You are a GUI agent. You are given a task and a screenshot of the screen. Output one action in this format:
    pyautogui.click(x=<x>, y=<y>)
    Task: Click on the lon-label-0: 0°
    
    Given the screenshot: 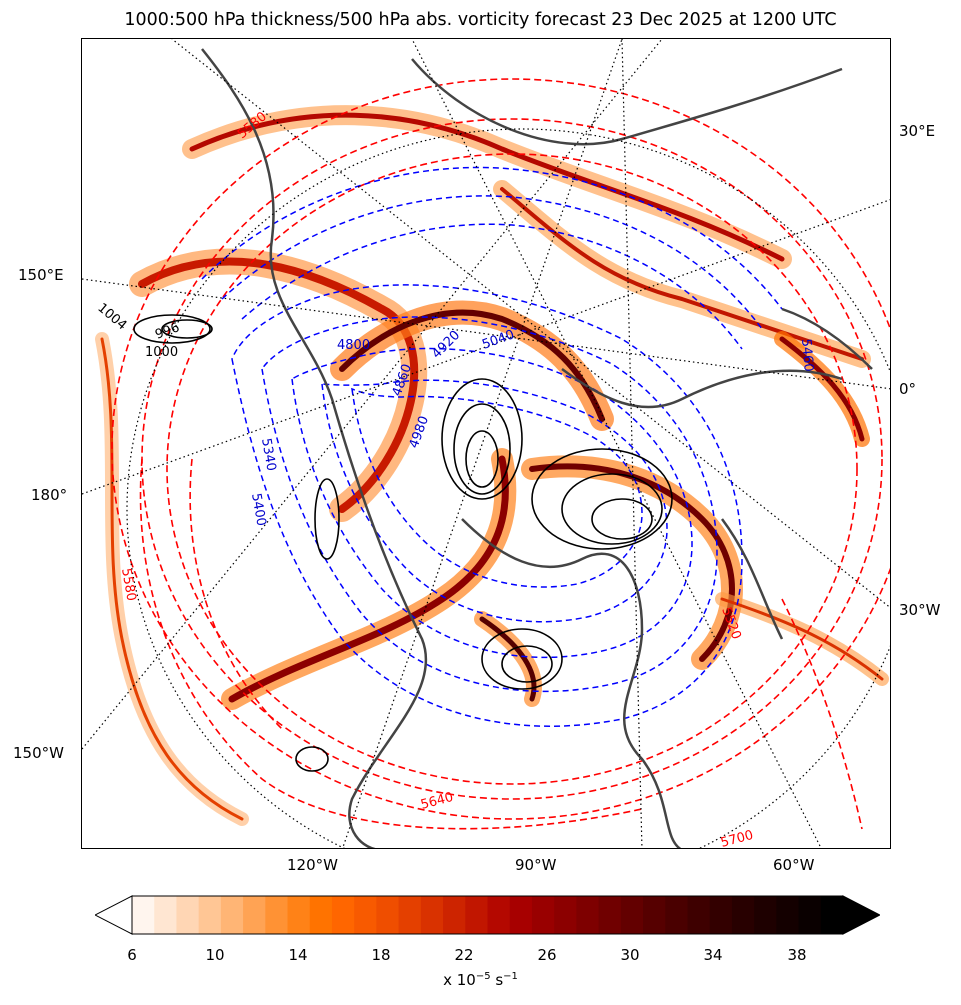 What is the action you would take?
    pyautogui.click(x=908, y=389)
    